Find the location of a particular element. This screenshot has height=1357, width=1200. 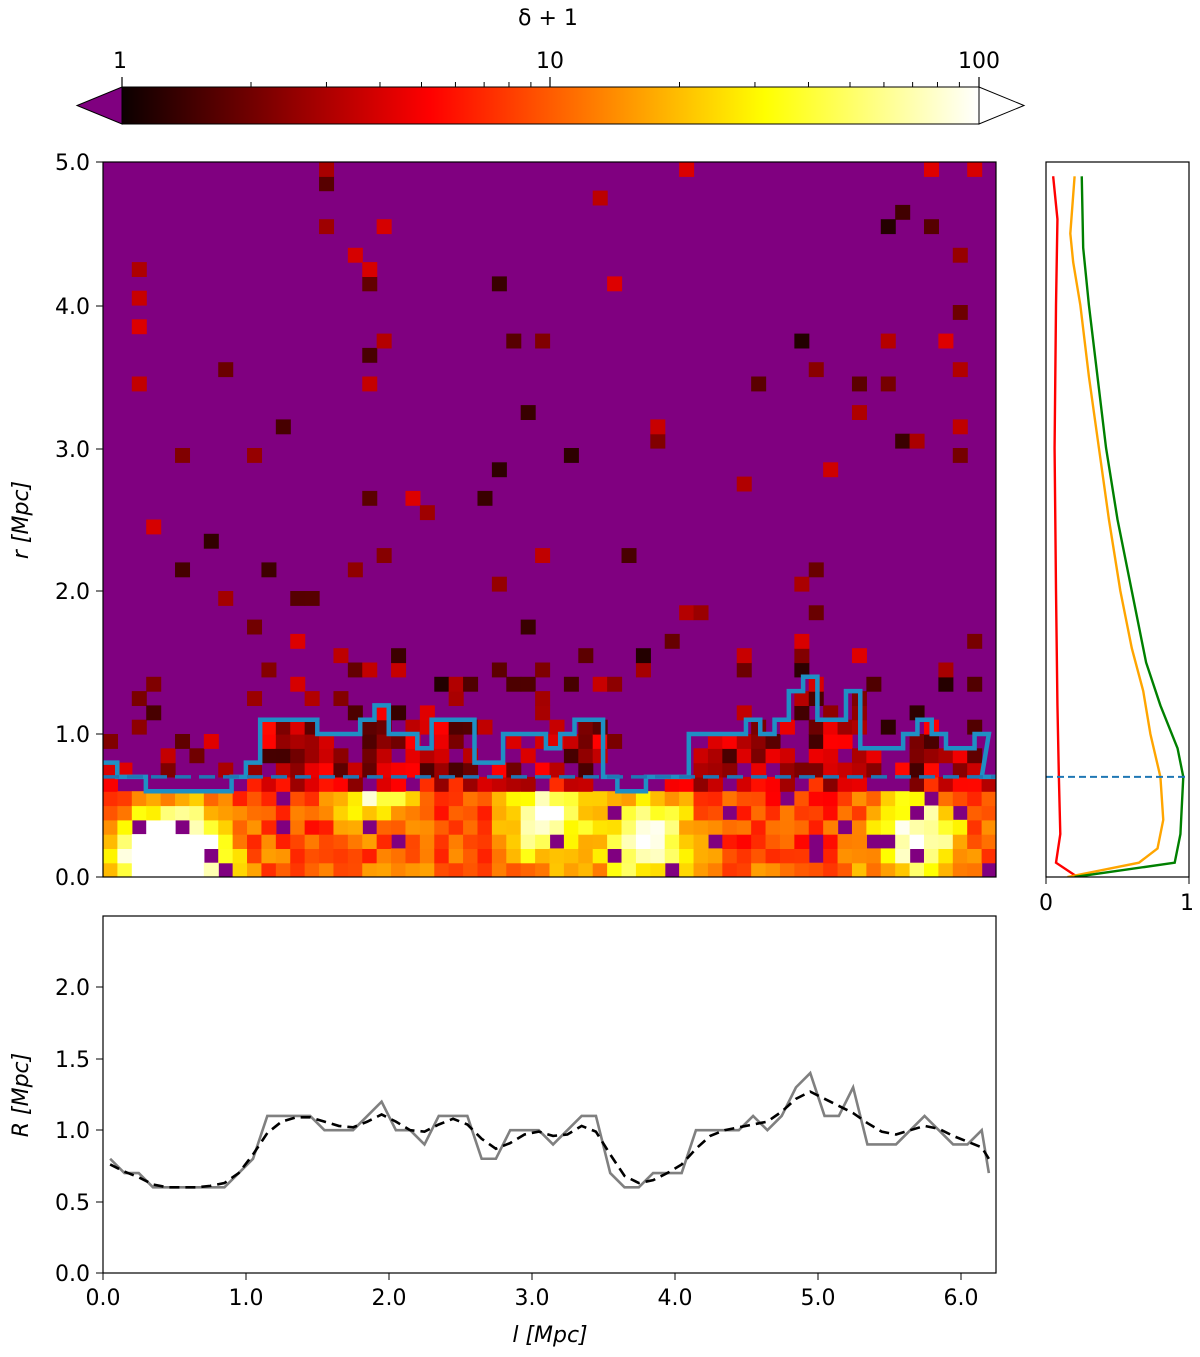

y-tick-label: 0.0 is located at coordinates (72, 878).